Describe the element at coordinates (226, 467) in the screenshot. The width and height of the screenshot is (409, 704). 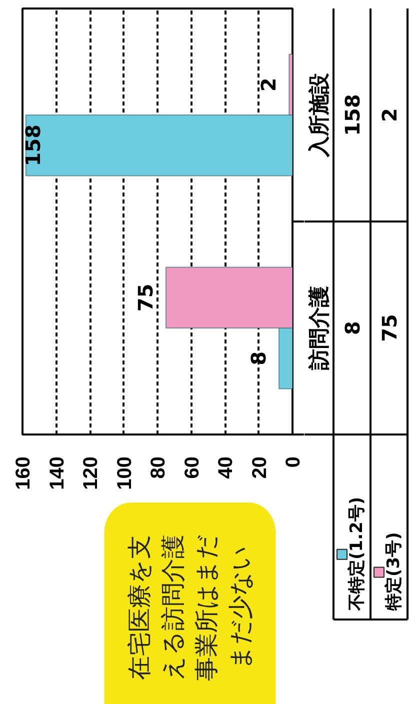
I see `x-tick-label: 40` at that location.